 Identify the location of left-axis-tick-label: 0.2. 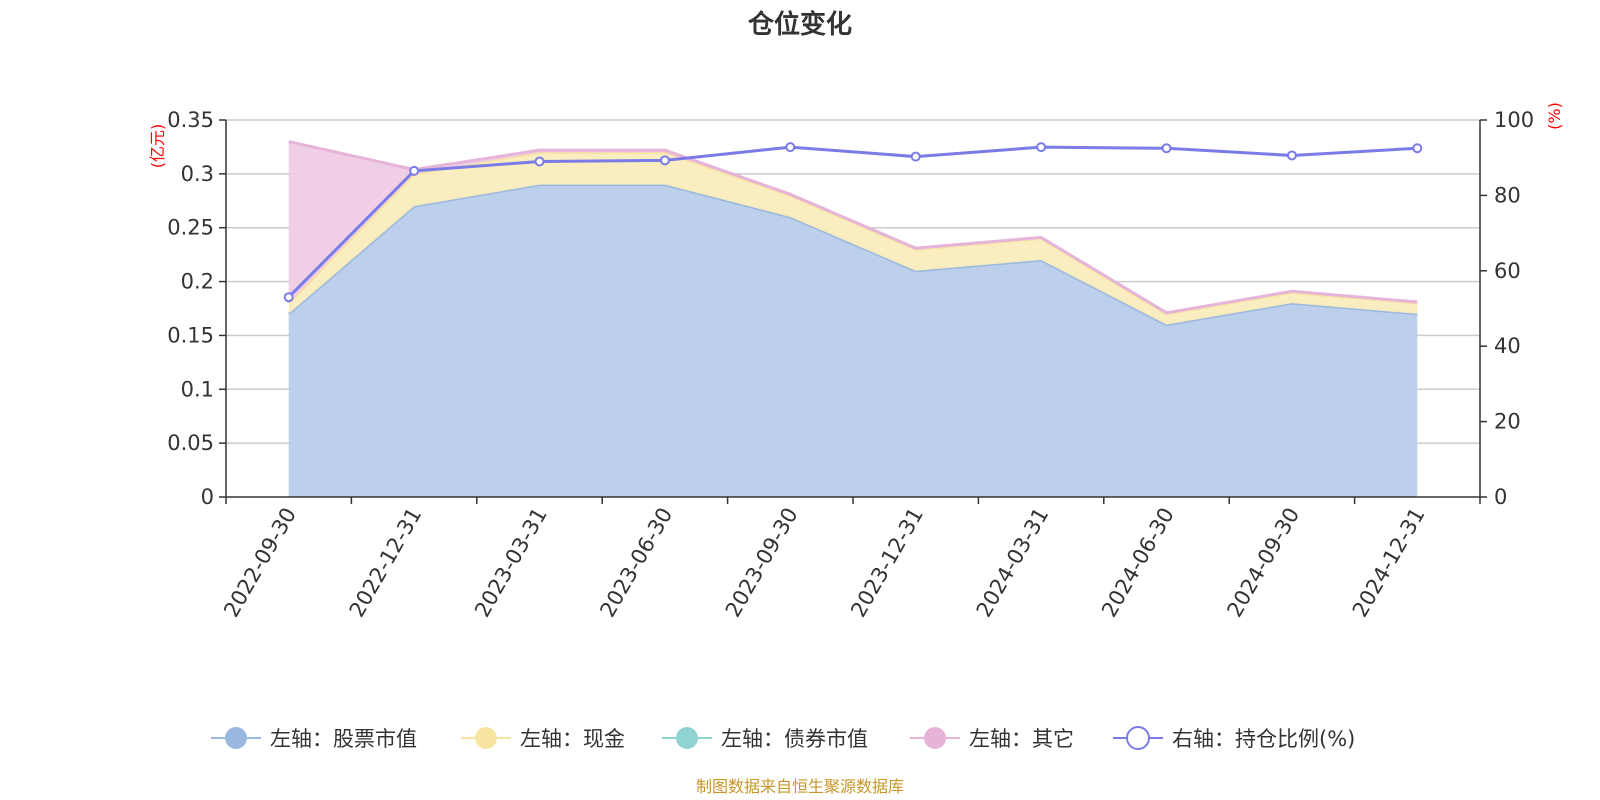
(197, 282).